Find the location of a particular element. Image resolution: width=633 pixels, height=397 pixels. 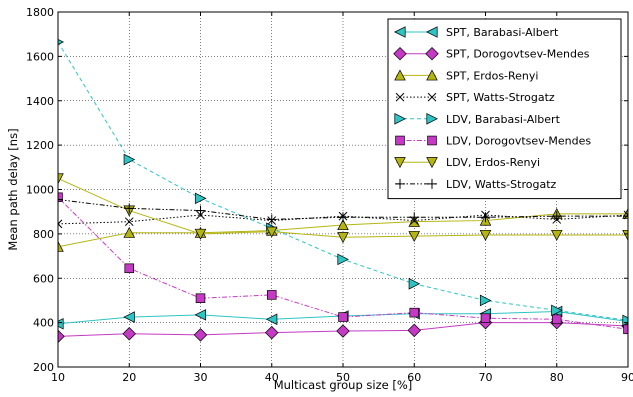

y-axis-title: Mean path delay [ns] is located at coordinates (13, 189).